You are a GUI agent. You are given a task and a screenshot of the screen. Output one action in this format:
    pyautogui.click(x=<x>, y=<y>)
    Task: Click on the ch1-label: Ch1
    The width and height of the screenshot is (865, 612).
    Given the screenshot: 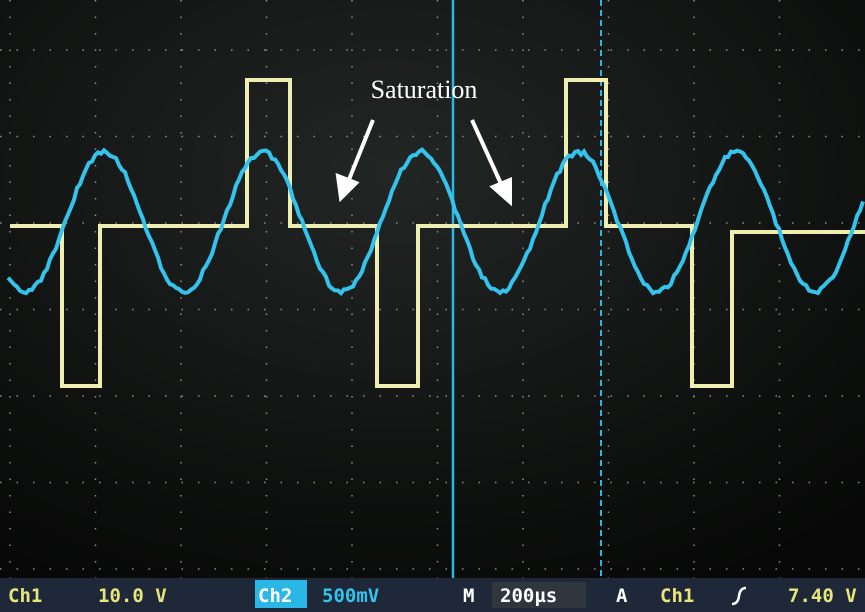 What is the action you would take?
    pyautogui.click(x=25, y=596)
    